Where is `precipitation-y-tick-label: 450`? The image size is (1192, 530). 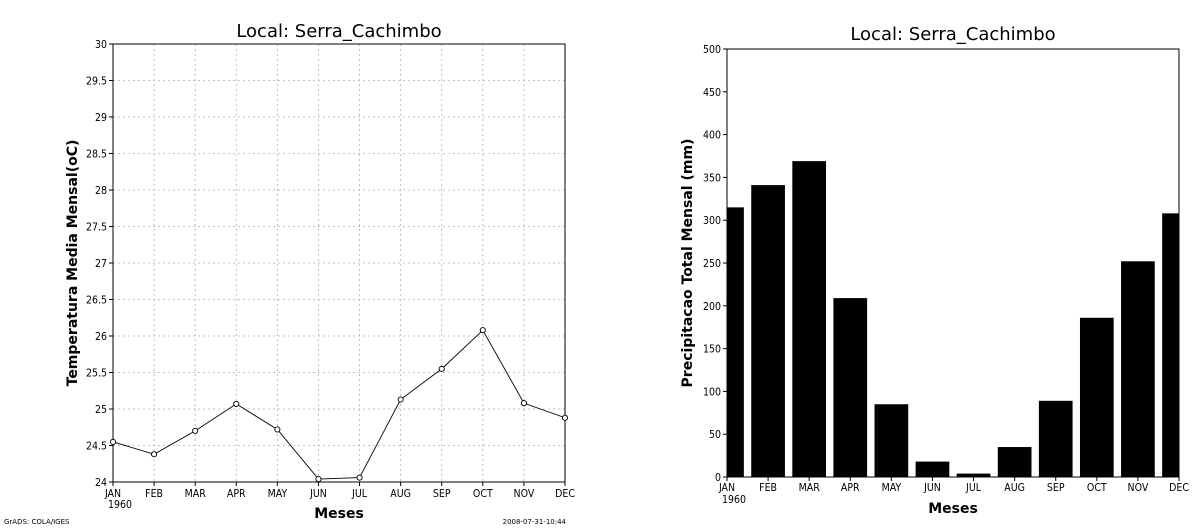
precipitation-y-tick-label: 450 is located at coordinates (712, 93).